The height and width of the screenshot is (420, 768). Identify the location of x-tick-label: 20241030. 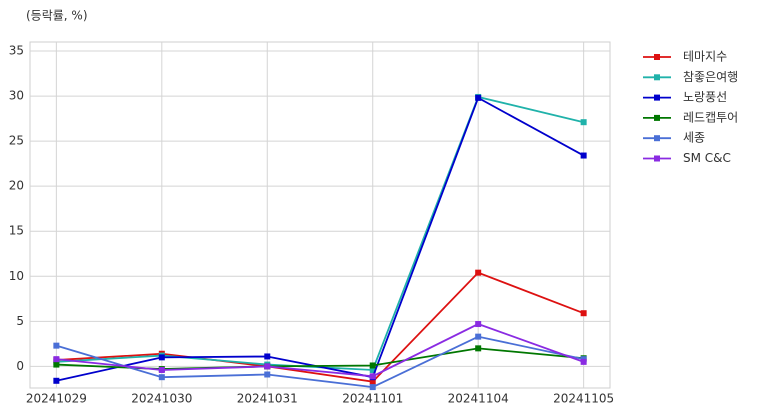
(161, 399).